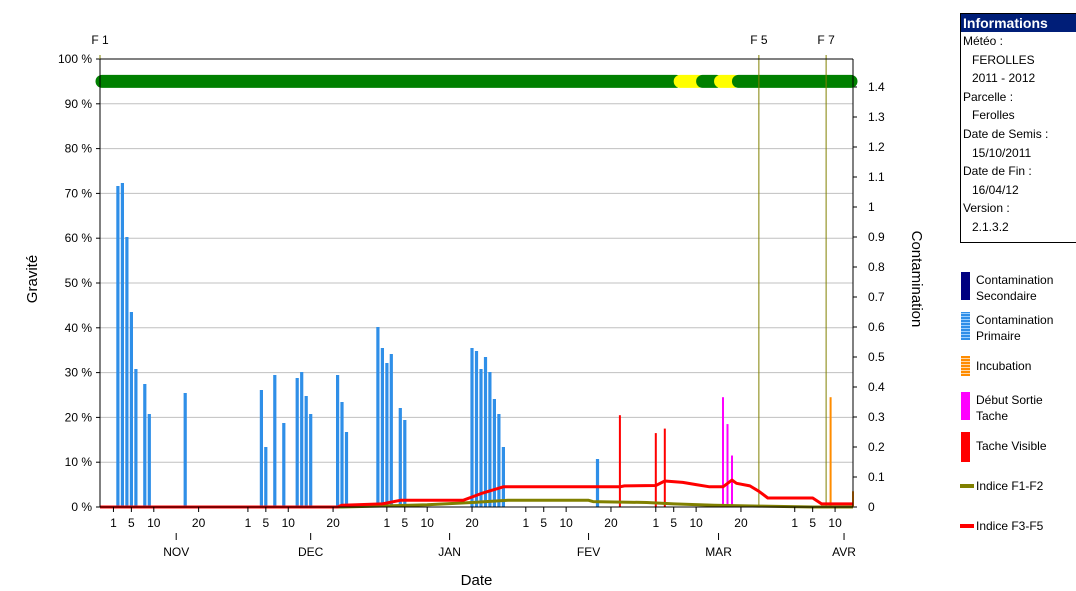 Image resolution: width=1076 pixels, height=591 pixels. Describe the element at coordinates (995, 189) in the screenshot. I see `fin-value: 16/04/12` at that location.